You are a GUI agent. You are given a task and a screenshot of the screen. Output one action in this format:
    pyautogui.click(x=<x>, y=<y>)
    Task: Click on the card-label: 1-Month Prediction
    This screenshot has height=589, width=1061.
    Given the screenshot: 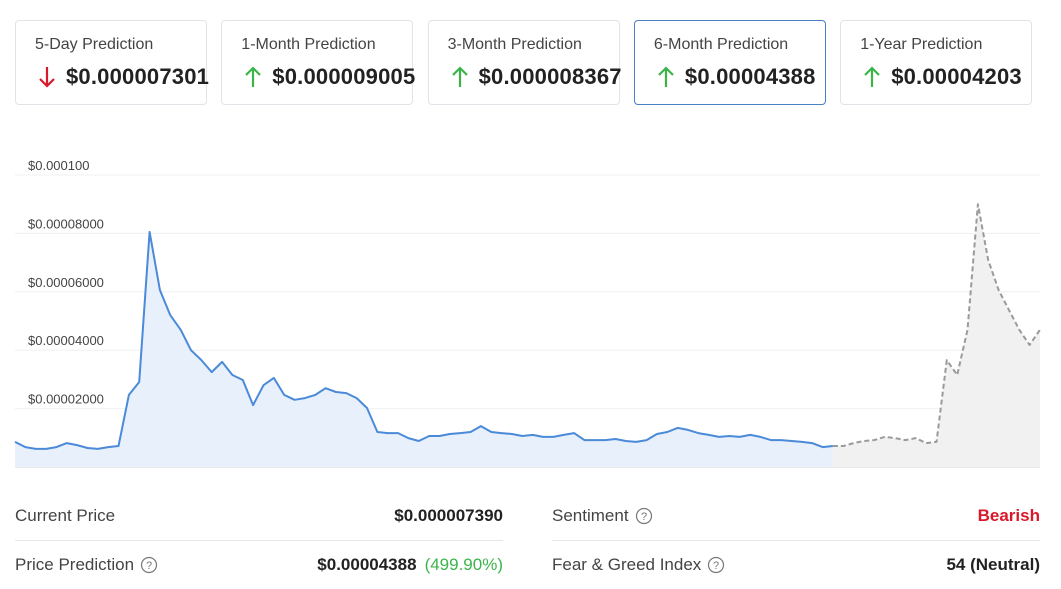 What is the action you would take?
    pyautogui.click(x=308, y=44)
    